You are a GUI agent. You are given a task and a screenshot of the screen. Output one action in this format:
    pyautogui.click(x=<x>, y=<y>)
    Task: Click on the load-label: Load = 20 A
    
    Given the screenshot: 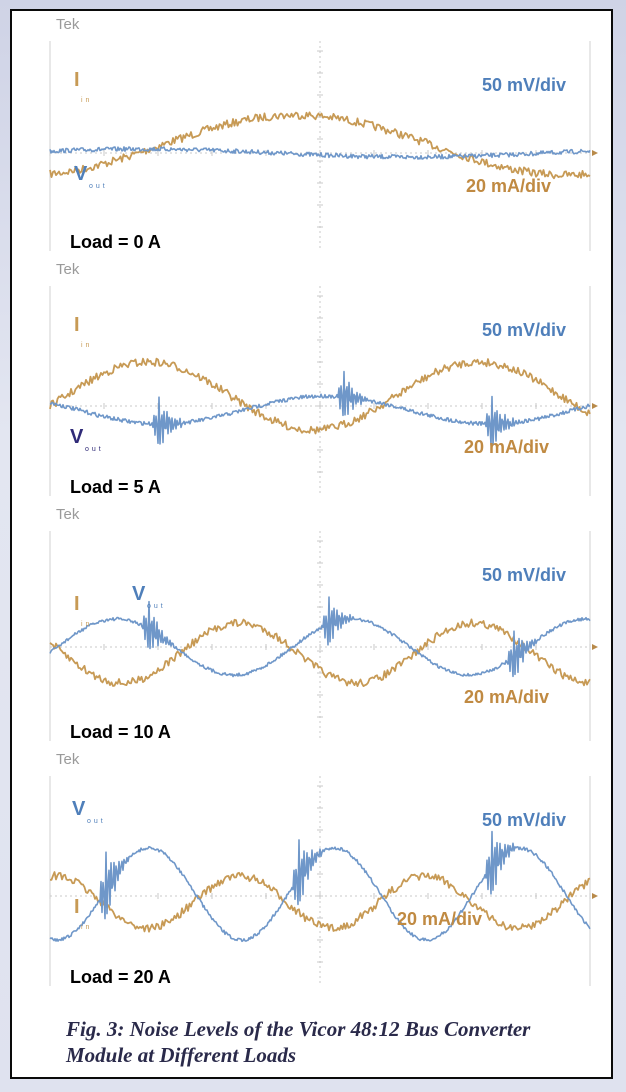 What is the action you would take?
    pyautogui.click(x=120, y=977)
    